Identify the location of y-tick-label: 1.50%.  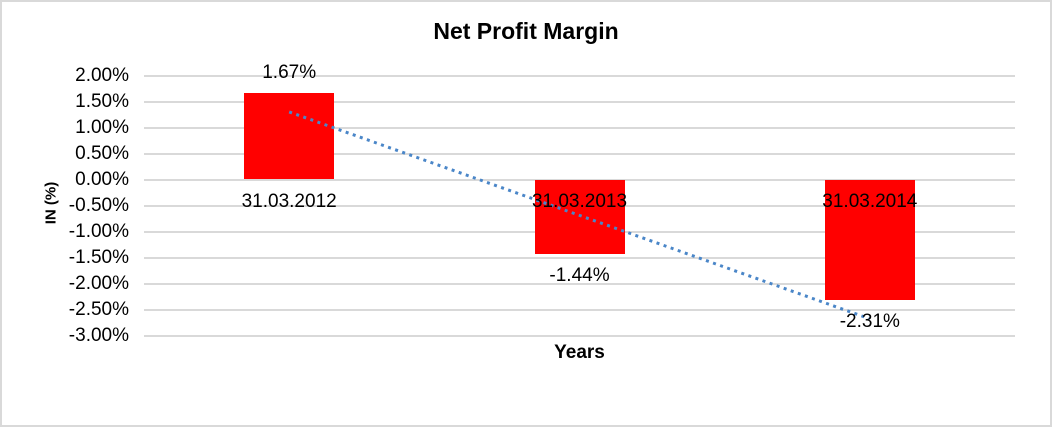
(102, 101).